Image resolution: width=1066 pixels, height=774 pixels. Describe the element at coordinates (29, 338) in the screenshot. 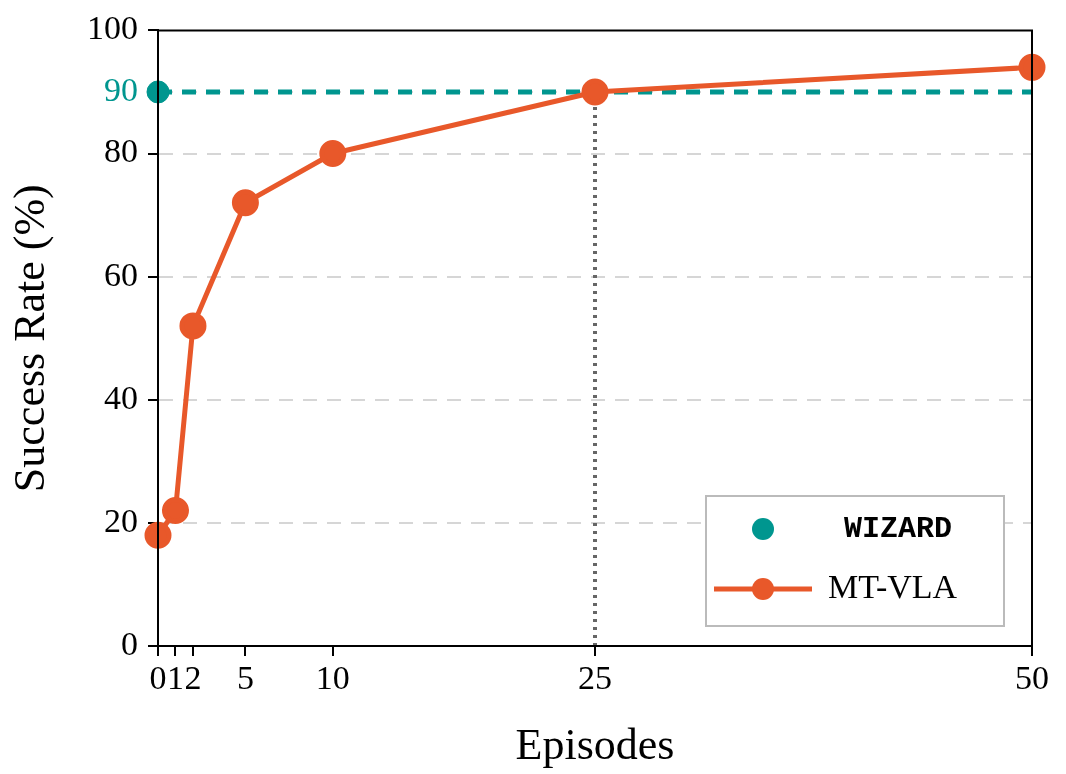

I see `y-axis-title: Success Rate (%)` at that location.